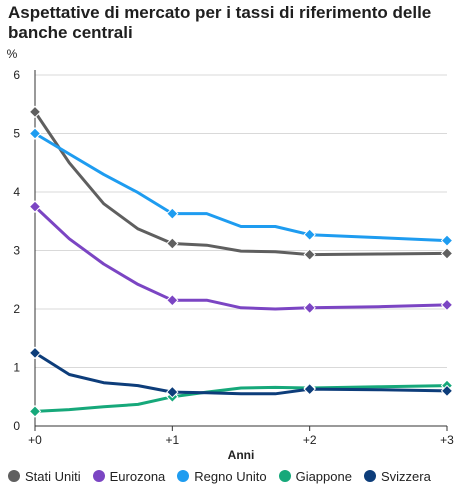 The height and width of the screenshot is (492, 463). I want to click on legend-item-stati-uniti: Stati Uniti, so click(44, 476).